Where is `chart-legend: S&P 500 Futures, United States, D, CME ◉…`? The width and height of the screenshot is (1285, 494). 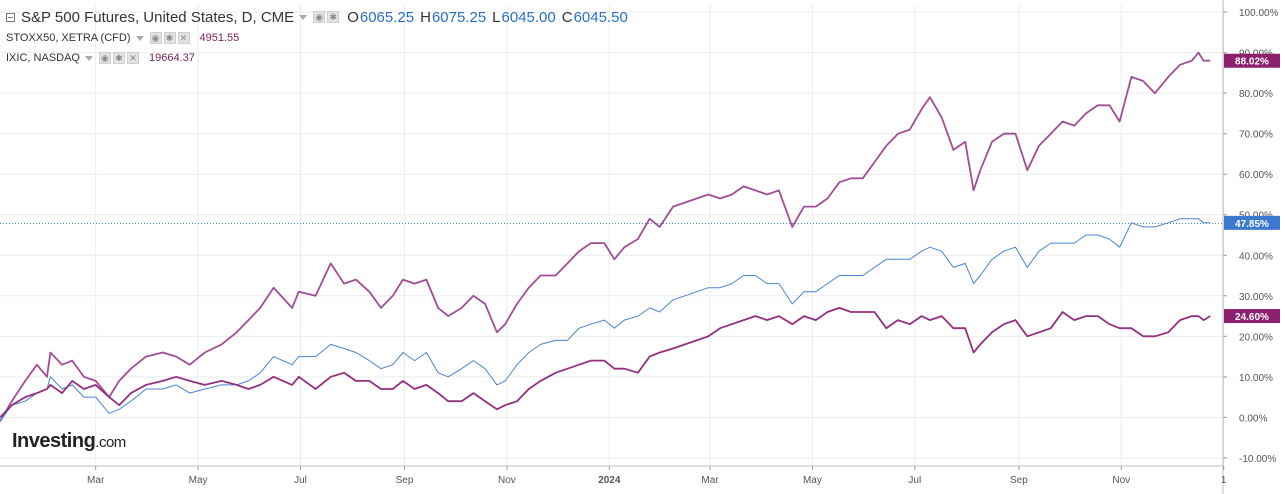 chart-legend: S&P 500 Futures, United States, D, CME ◉… is located at coordinates (317, 37).